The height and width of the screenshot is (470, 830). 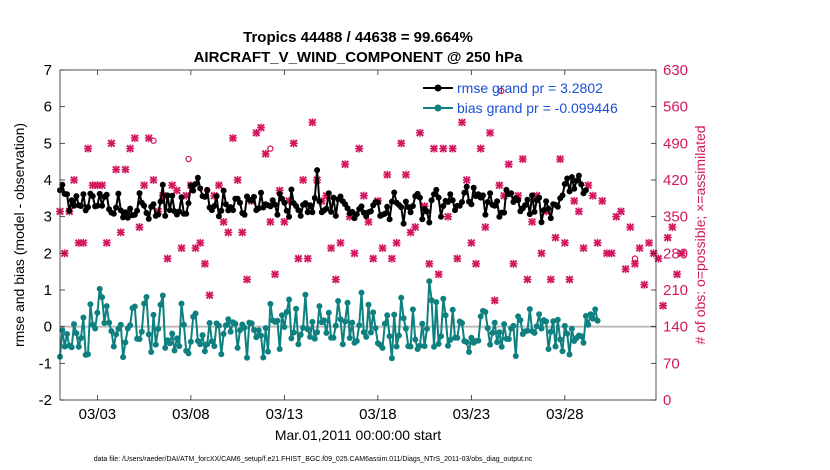 I want to click on right-tick-label: 0, so click(x=667, y=400).